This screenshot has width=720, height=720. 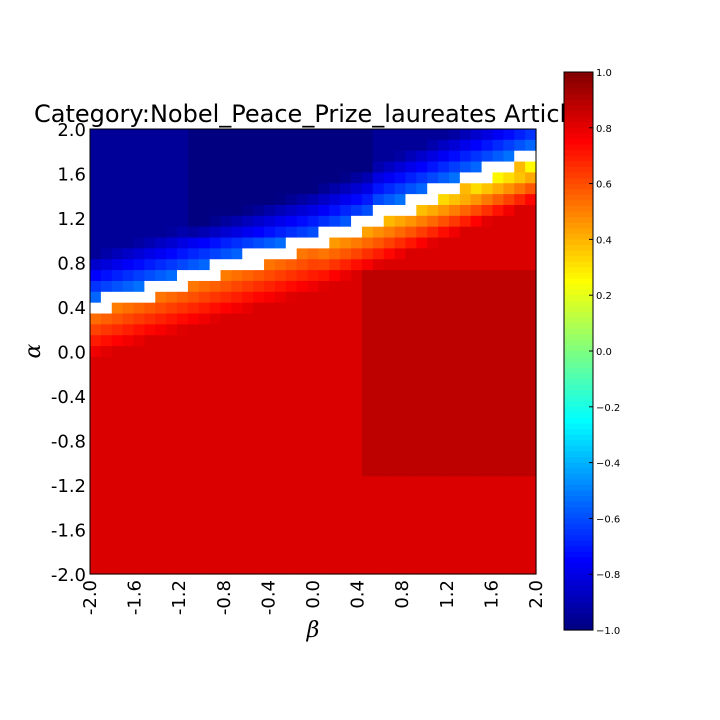 What do you see at coordinates (608, 575) in the screenshot?
I see `colorbar-tick-label: −0.8` at bounding box center [608, 575].